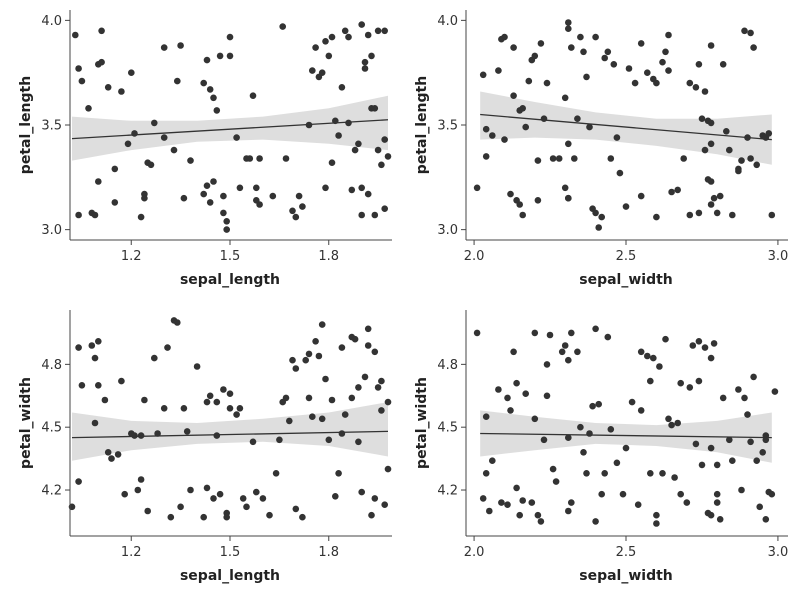 The height and width of the screenshot is (600, 800). I want to click on y-axis-label: petal_width, so click(26, 423).